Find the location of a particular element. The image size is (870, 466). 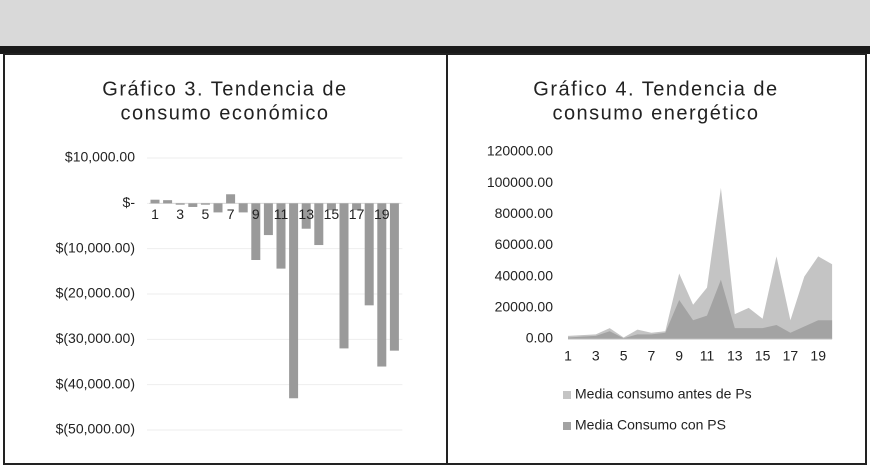

y-tick-label: $10,000.00 is located at coordinates (100, 157).